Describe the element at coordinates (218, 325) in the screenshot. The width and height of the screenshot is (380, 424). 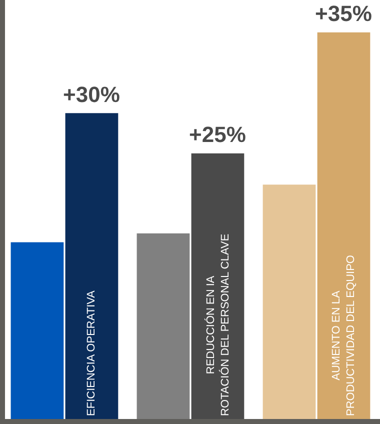
I see `x-tick-label: REDUCCIÓN EN IA ROTACIÓN DEL PERSONAL CLAVE` at that location.